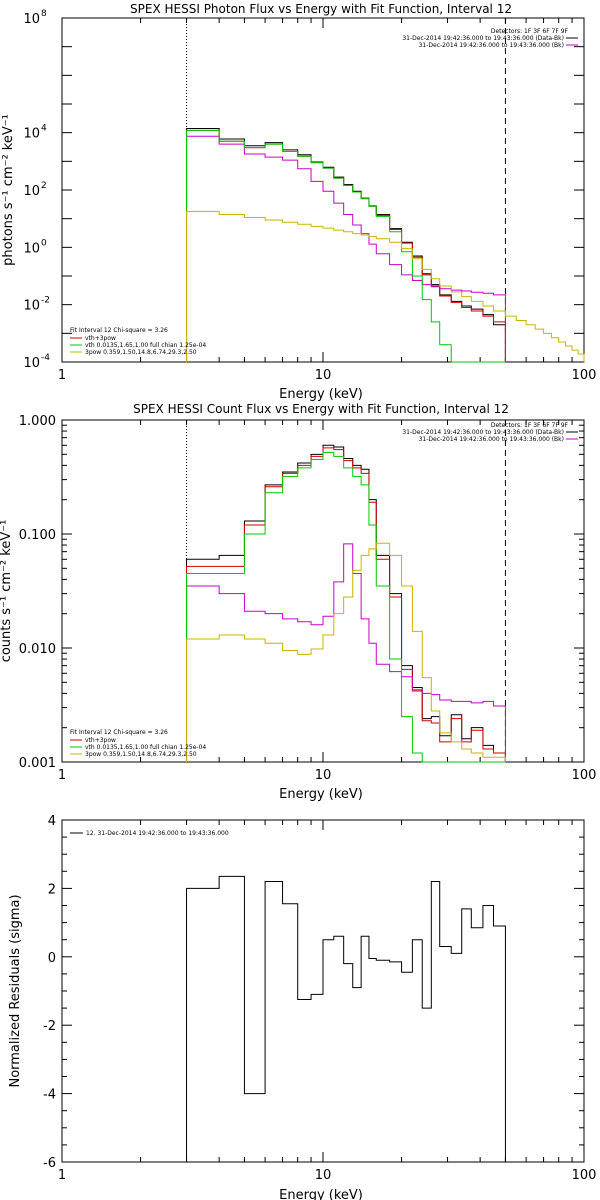 This screenshot has width=600, height=1200. Describe the element at coordinates (7, 591) in the screenshot. I see `count-y-axis-label: counts s⁻¹ cm⁻² keV⁻¹` at that location.